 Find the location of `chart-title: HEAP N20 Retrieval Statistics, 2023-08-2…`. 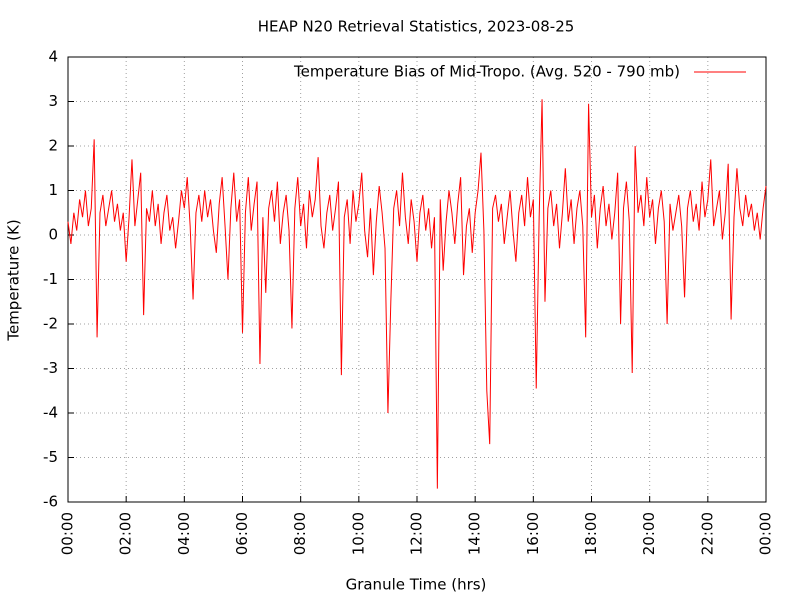

chart-title: HEAP N20 Retrieval Statistics, 2023-08-2… is located at coordinates (416, 27).